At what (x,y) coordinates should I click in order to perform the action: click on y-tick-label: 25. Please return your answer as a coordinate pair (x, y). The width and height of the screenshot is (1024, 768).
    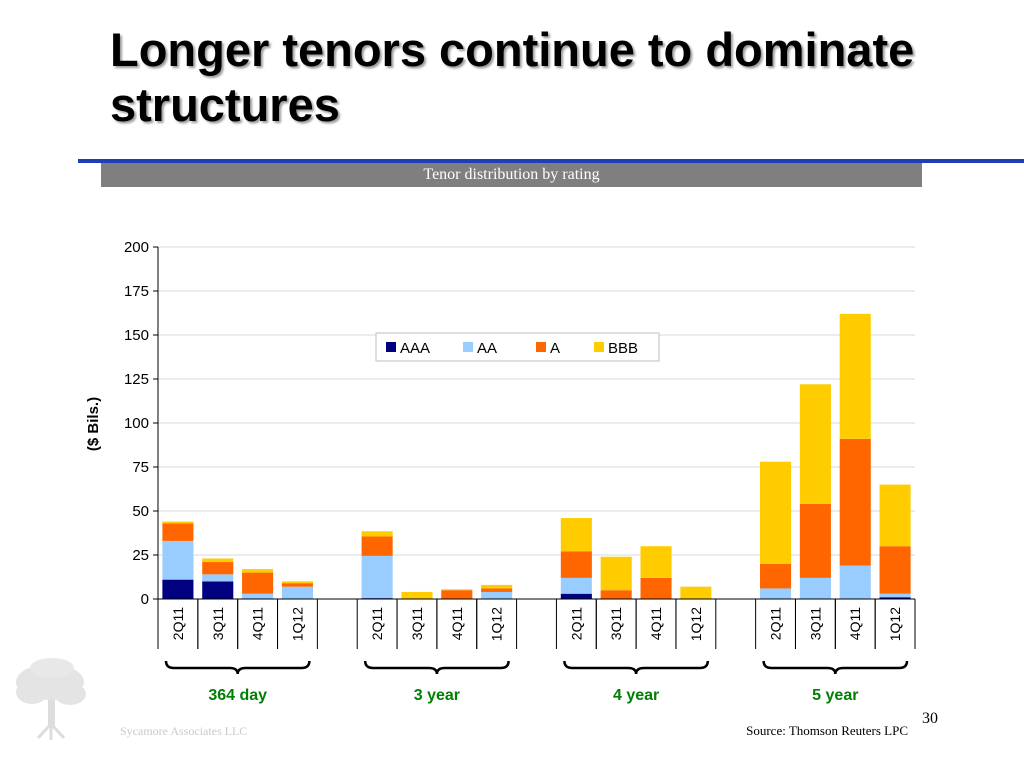
    Looking at the image, I should click on (140, 555).